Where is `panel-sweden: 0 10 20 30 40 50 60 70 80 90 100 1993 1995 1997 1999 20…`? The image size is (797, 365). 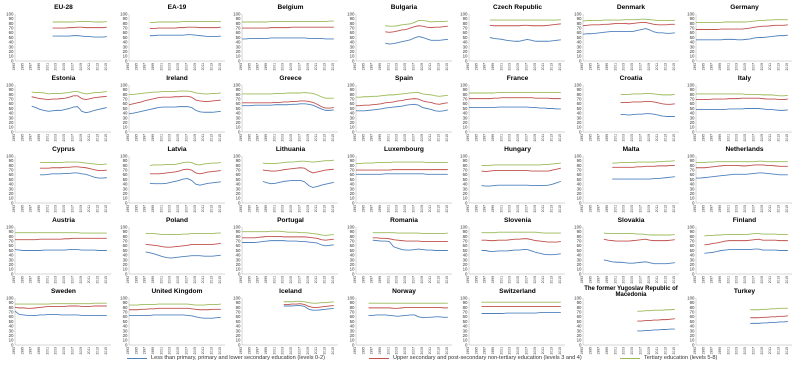
panel-sweden: 0 10 20 30 40 50 60 70 80 90 100 1993 1995 1997 1999 20… is located at coordinates (57, 323).